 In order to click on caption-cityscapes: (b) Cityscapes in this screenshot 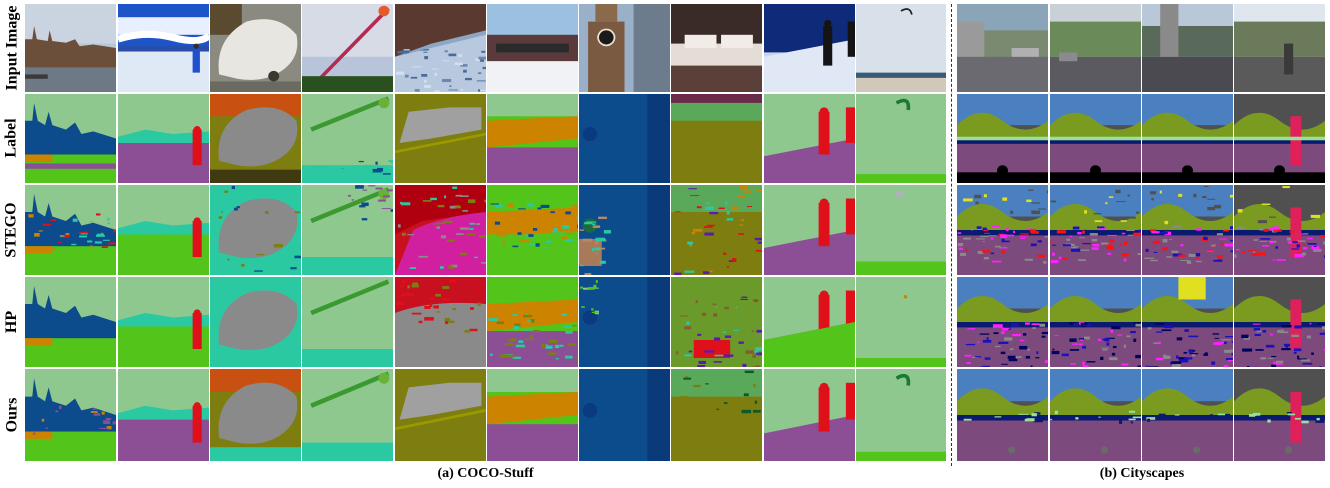, I will do `click(1142, 473)`.